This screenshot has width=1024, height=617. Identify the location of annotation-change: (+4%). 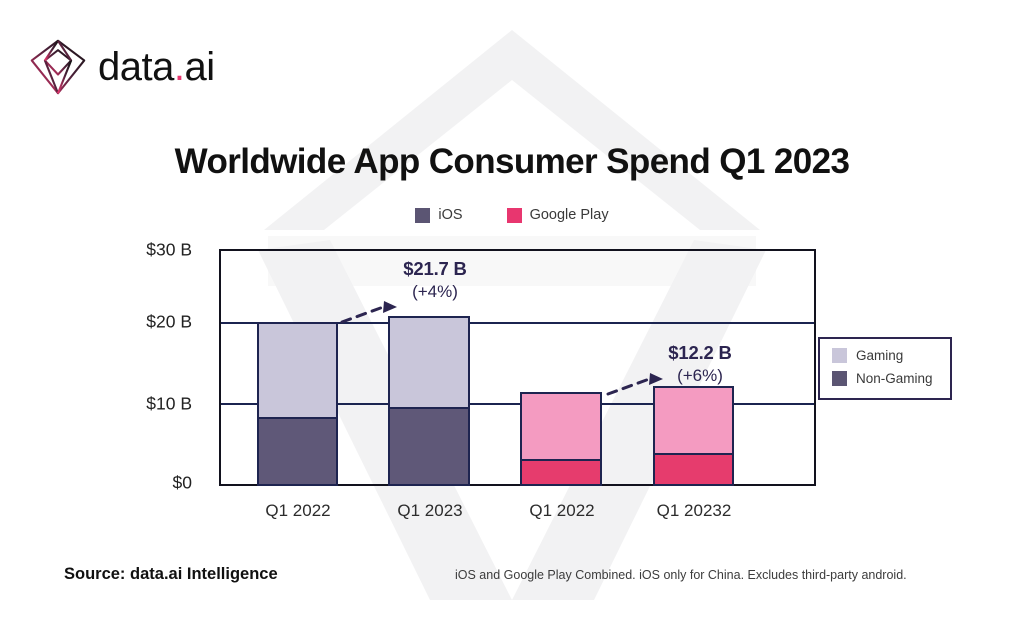
(435, 291).